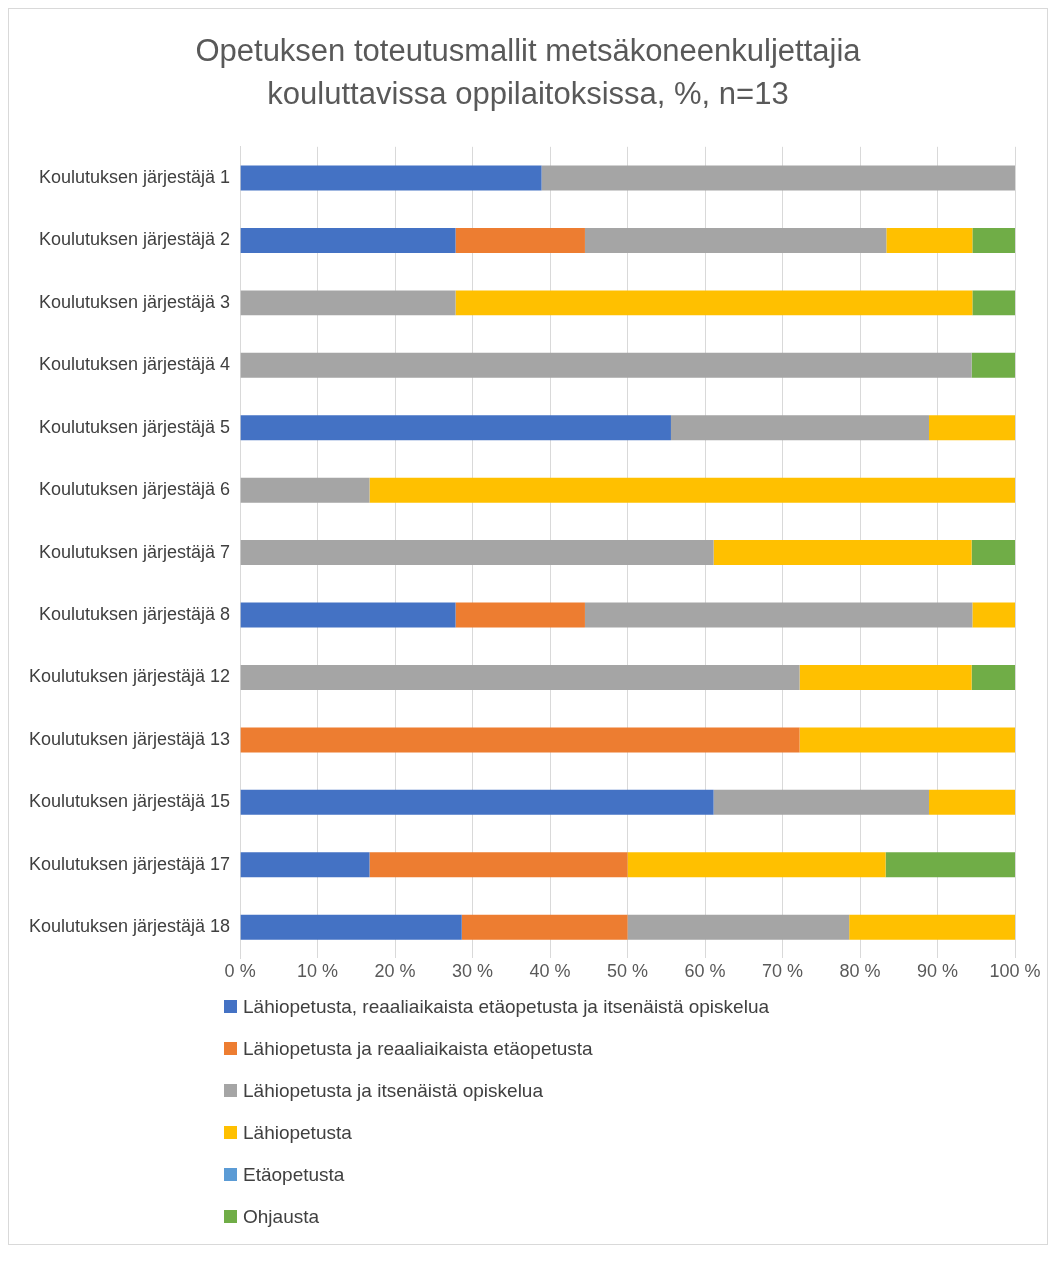  Describe the element at coordinates (281, 1216) in the screenshot. I see `legend-label: Ohjausta` at that location.